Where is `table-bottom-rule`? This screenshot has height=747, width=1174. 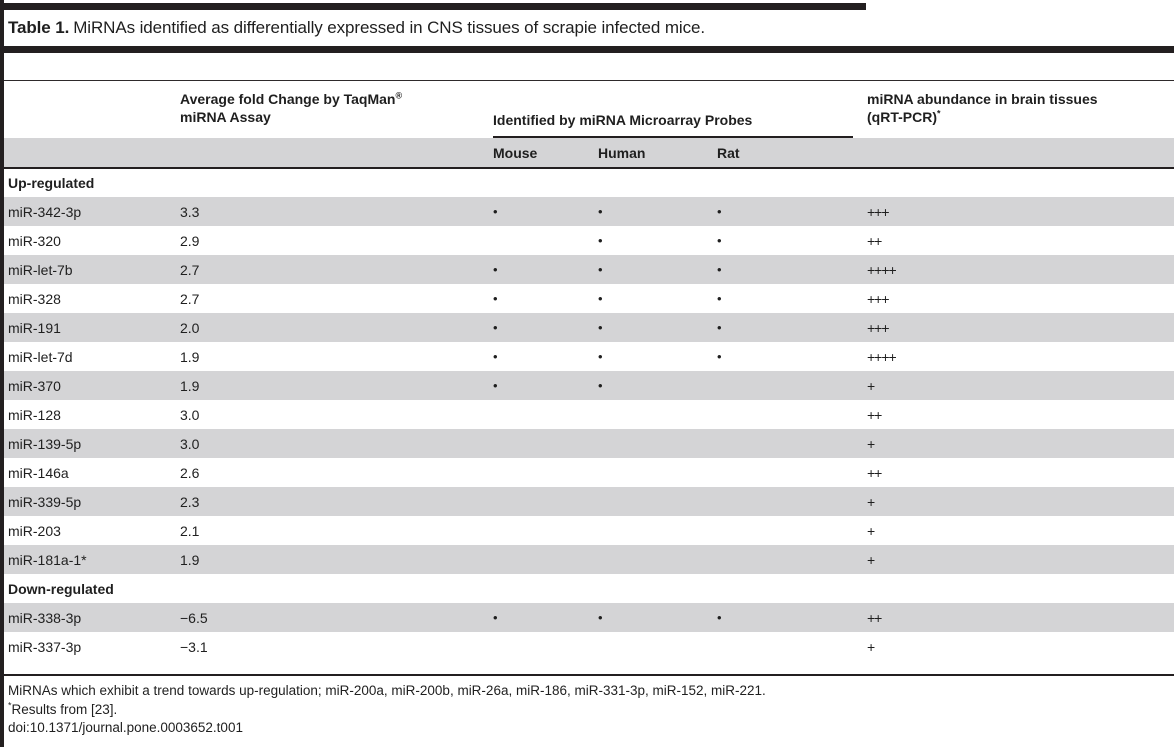 table-bottom-rule is located at coordinates (587, 675).